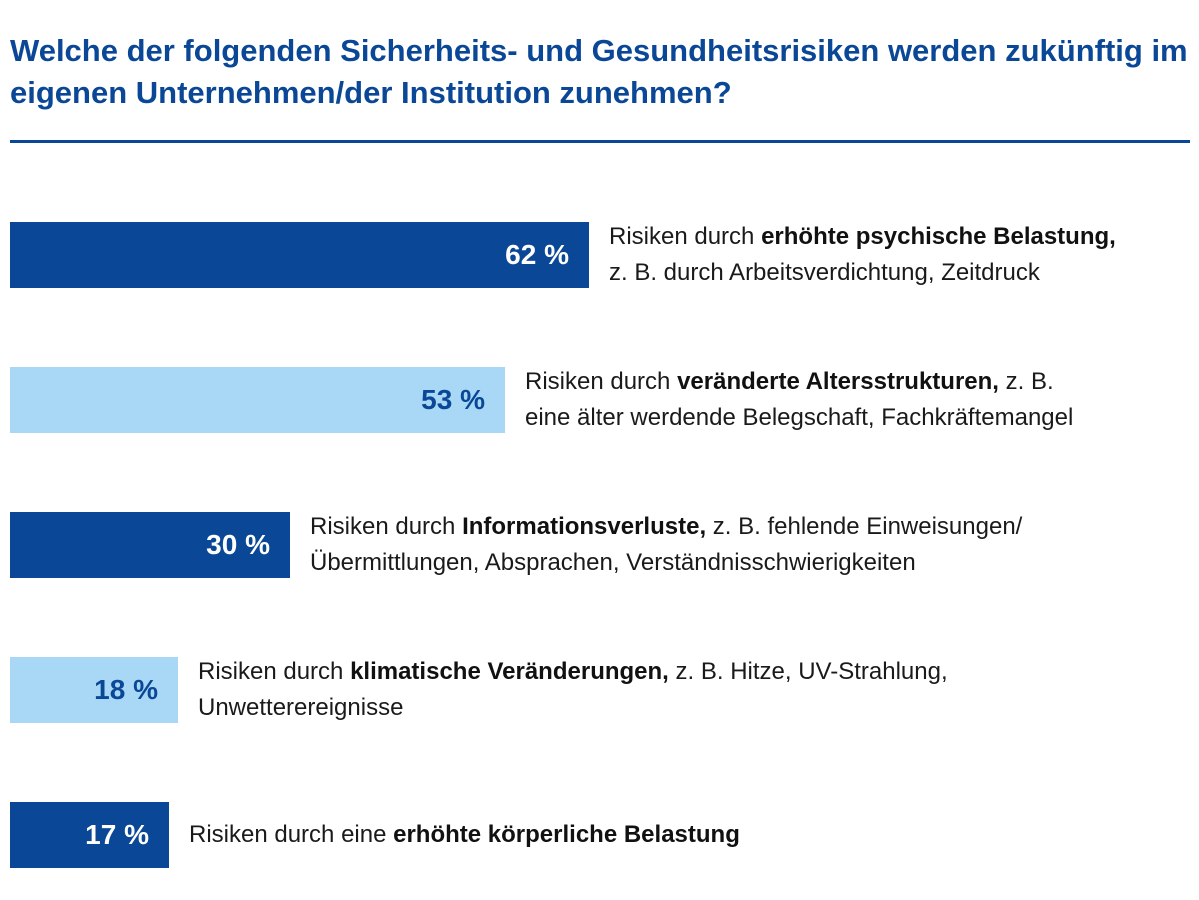 The width and height of the screenshot is (1199, 900). I want to click on label-rest: z. B. fehlende Einweisungen/, so click(864, 526).